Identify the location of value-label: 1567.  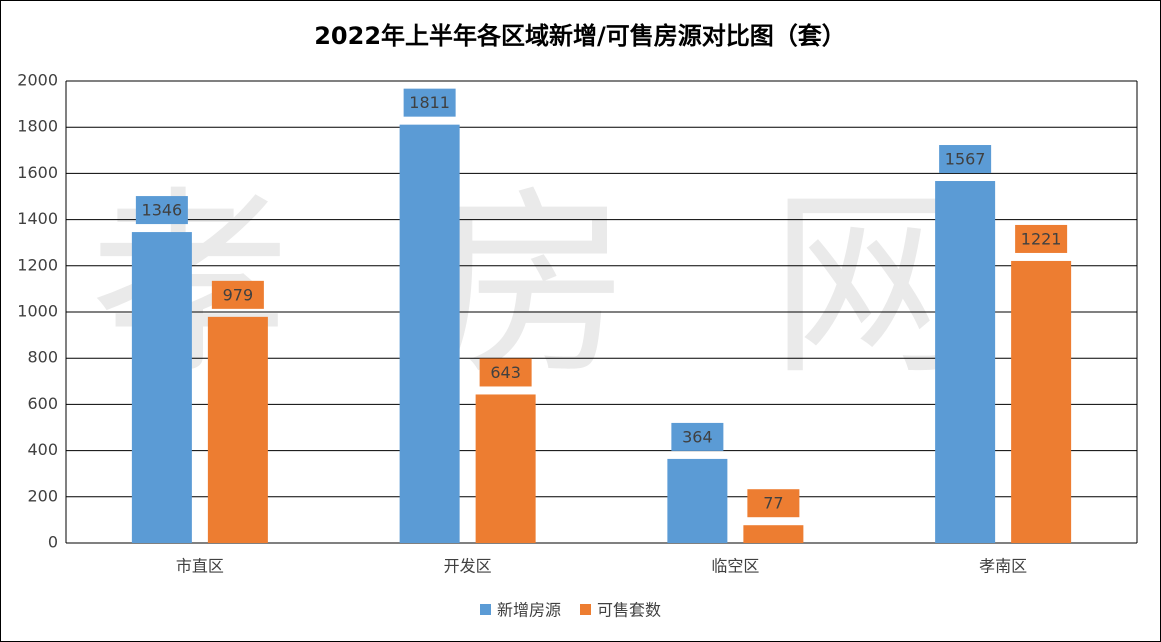
(965, 159).